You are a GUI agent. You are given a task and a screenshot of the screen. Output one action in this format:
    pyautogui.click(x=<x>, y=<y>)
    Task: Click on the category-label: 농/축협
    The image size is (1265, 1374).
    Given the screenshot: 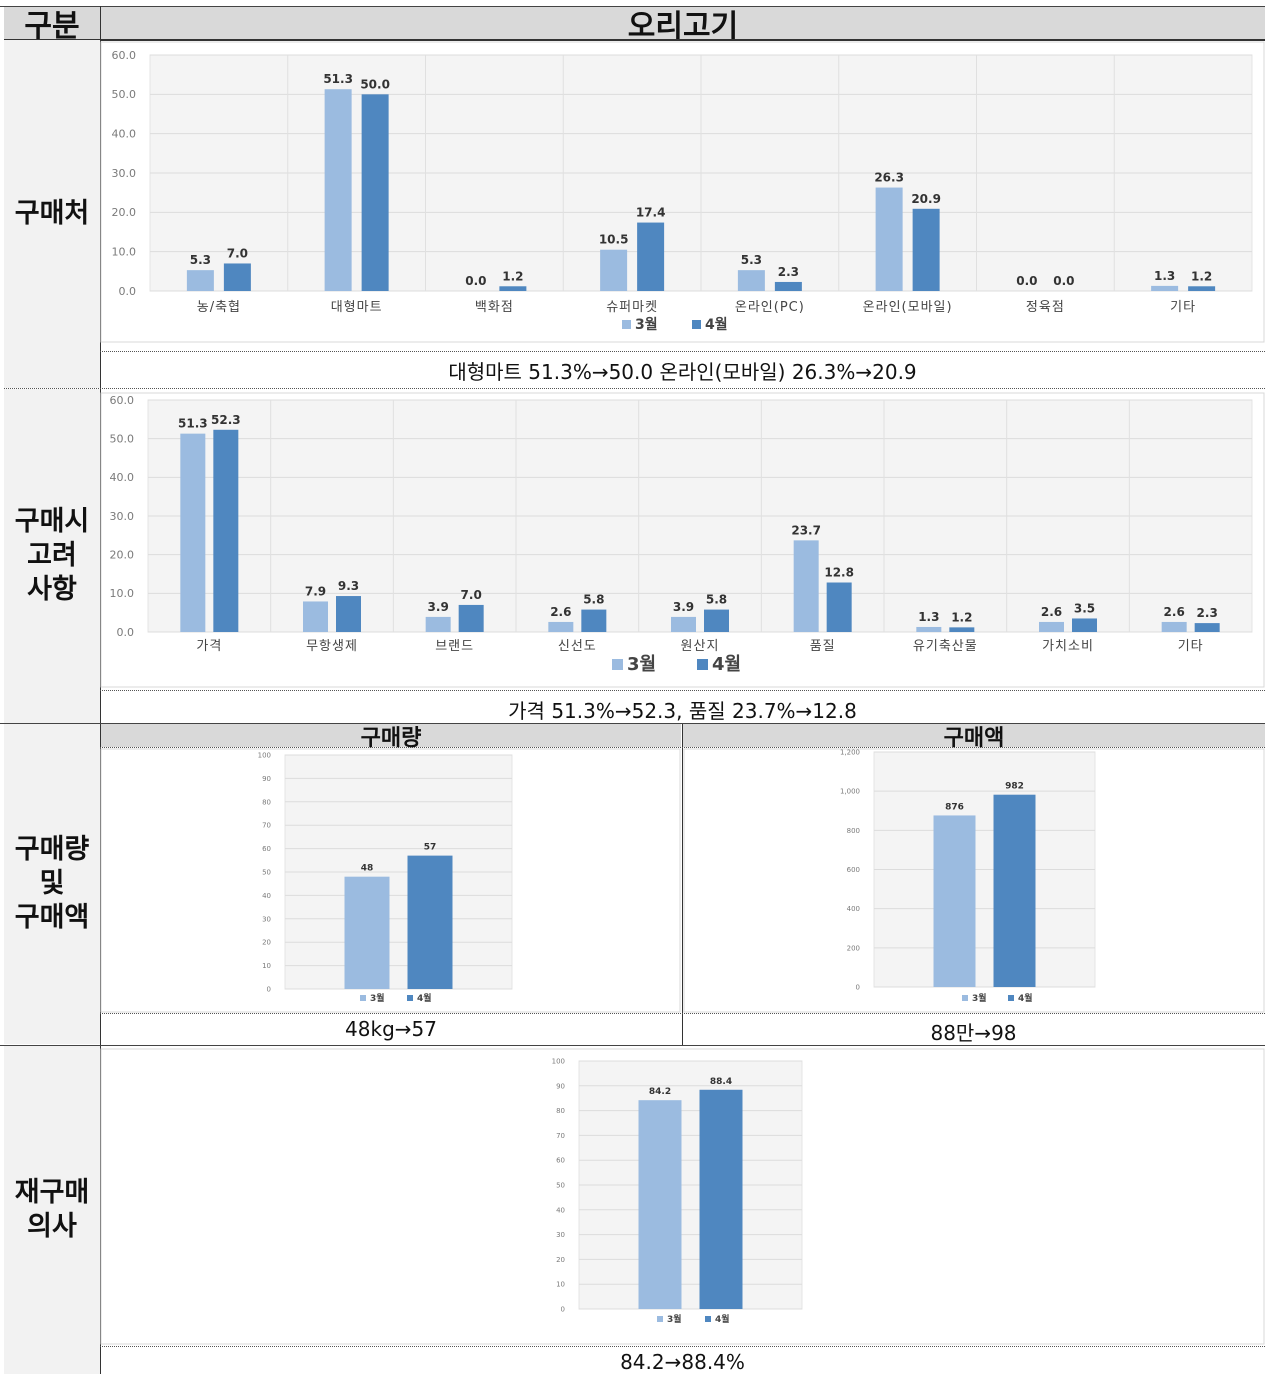 What is the action you would take?
    pyautogui.click(x=219, y=307)
    